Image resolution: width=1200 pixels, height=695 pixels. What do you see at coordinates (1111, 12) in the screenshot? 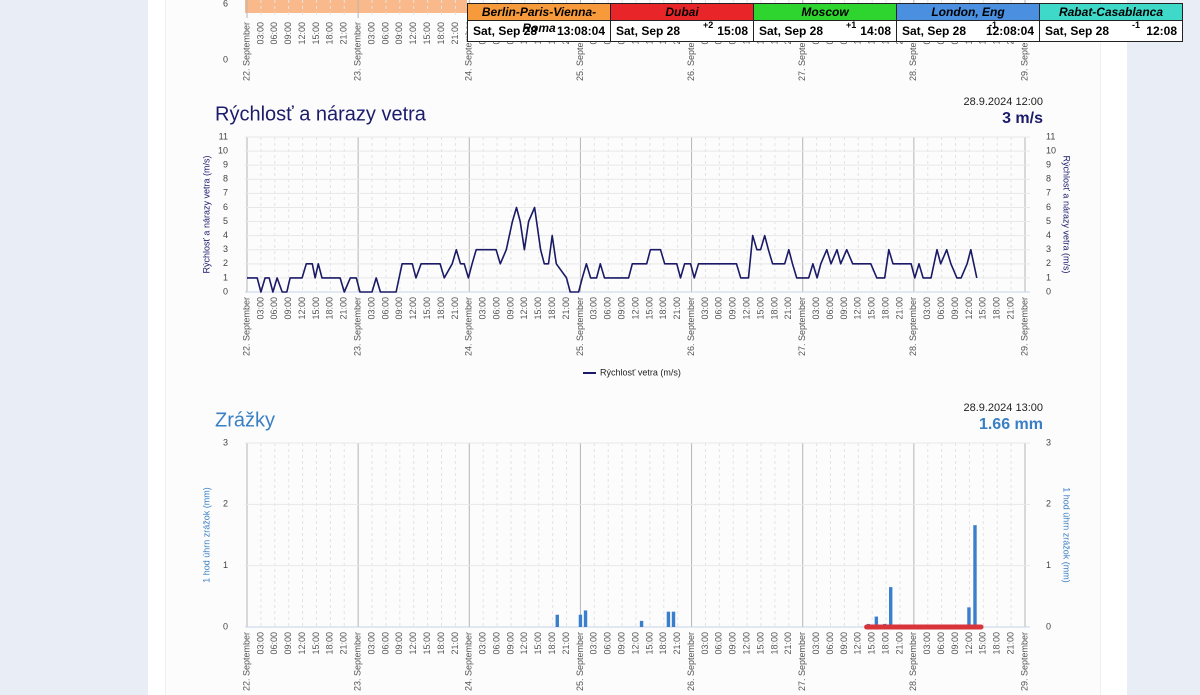
I see `clock-name: Rabat-Casablanca` at bounding box center [1111, 12].